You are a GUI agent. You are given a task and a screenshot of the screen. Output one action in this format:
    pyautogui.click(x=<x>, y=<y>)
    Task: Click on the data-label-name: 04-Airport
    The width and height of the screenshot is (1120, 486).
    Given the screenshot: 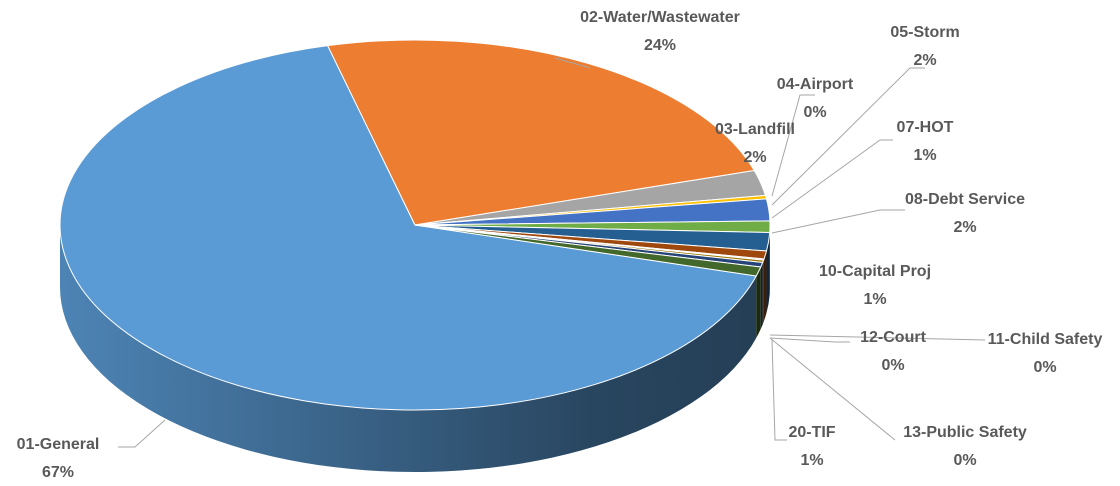 What is the action you would take?
    pyautogui.click(x=815, y=84)
    